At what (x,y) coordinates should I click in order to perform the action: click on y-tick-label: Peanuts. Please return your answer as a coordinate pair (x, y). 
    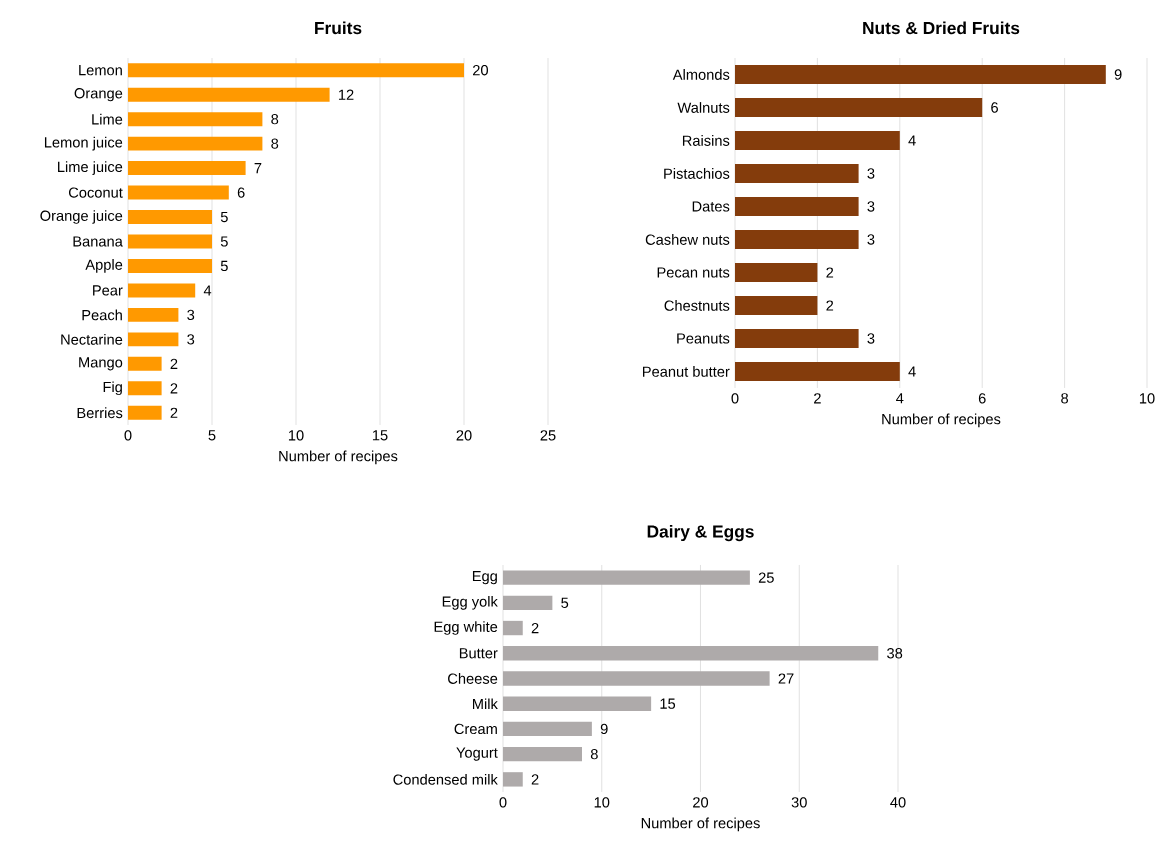
    Looking at the image, I should click on (703, 338).